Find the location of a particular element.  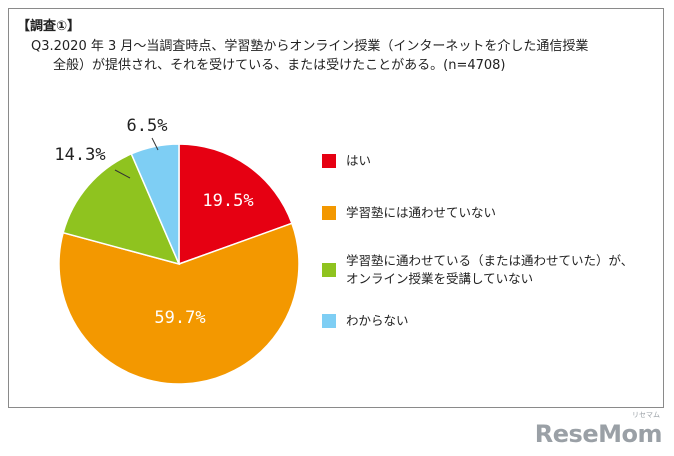

section-label: 【調査①】 is located at coordinates (49, 26).